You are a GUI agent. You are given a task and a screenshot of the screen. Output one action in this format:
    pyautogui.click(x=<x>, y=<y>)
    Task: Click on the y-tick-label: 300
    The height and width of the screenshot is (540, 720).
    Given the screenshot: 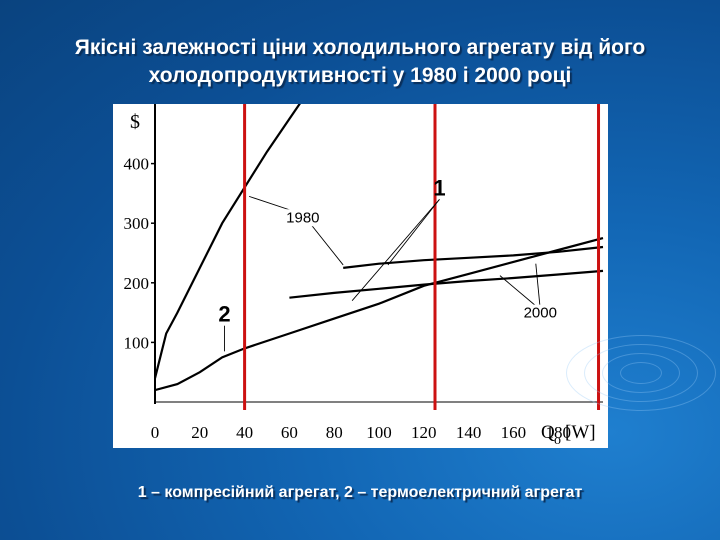 What is the action you would take?
    pyautogui.click(x=137, y=223)
    